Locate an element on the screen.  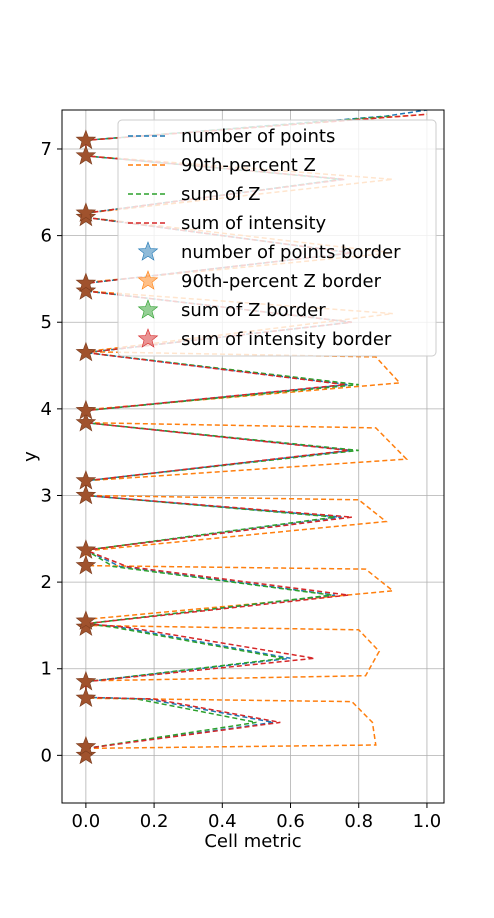
y-axis-label: y is located at coordinates (30, 456).